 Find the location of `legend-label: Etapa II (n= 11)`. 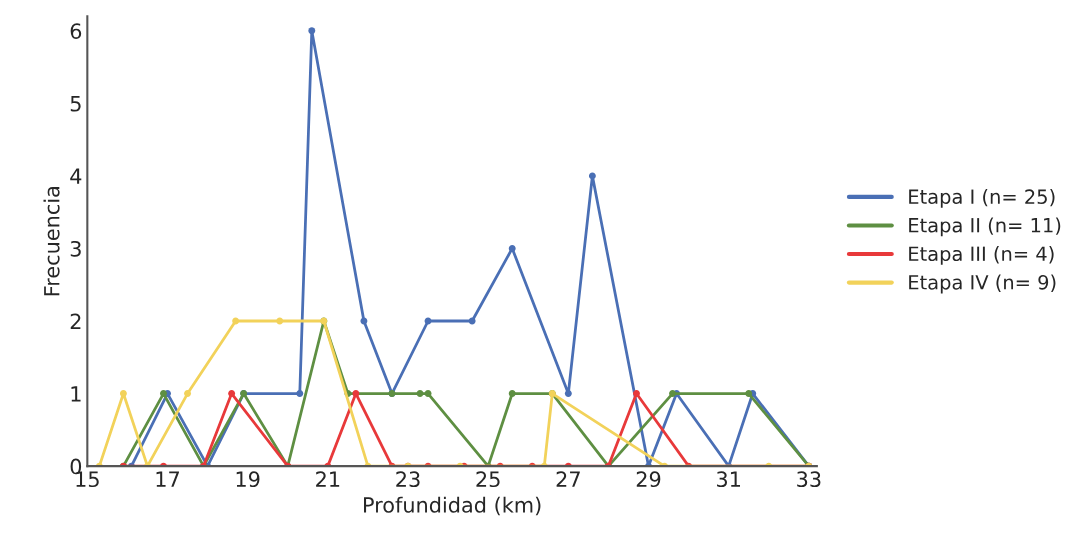

legend-label: Etapa II (n= 11) is located at coordinates (985, 227).